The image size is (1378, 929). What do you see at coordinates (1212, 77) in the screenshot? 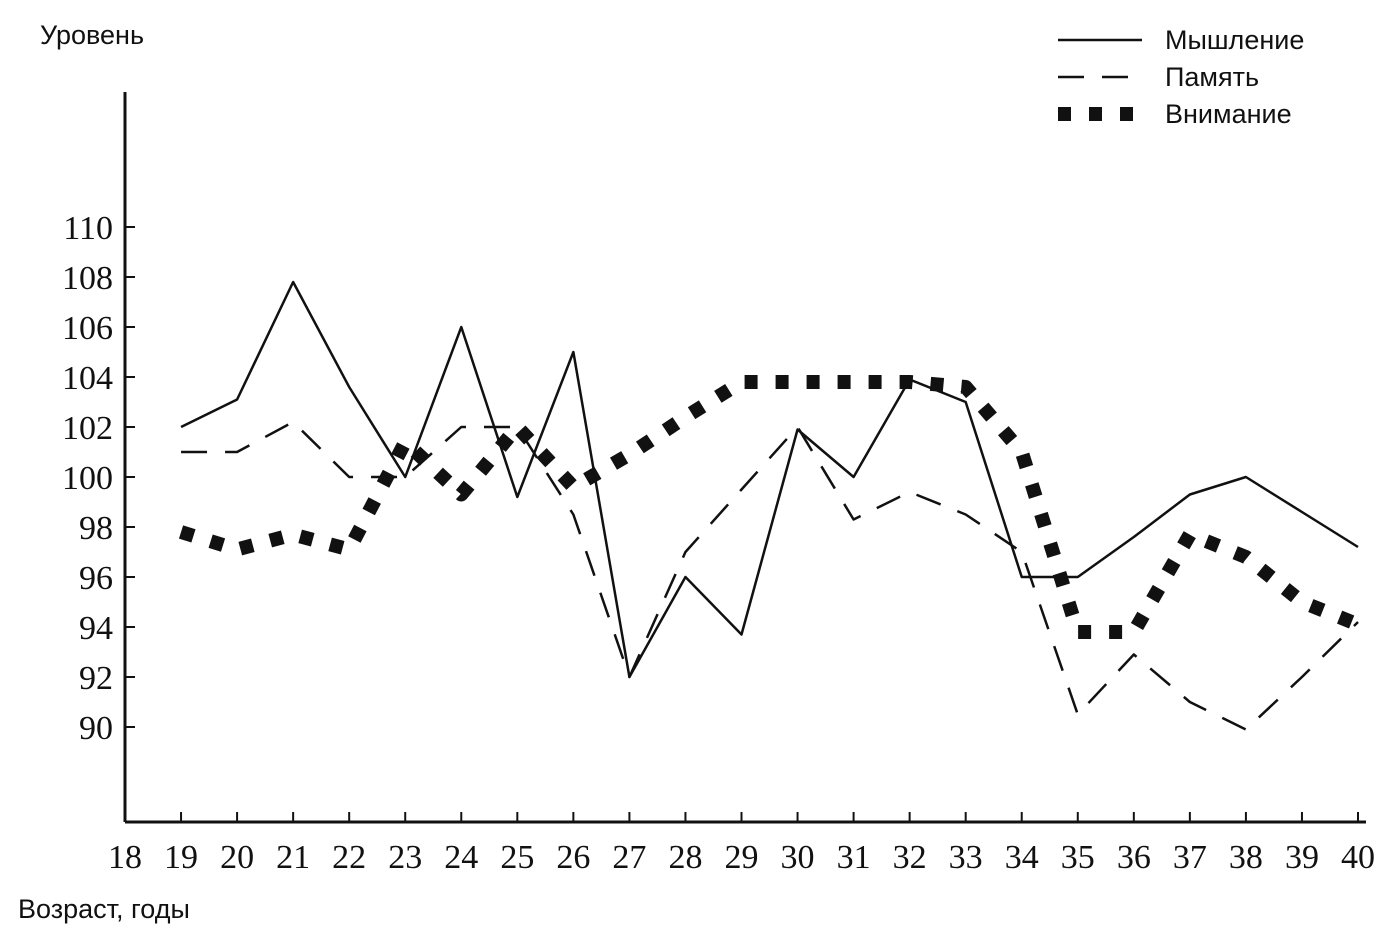
I see `legend-label: Память` at bounding box center [1212, 77].